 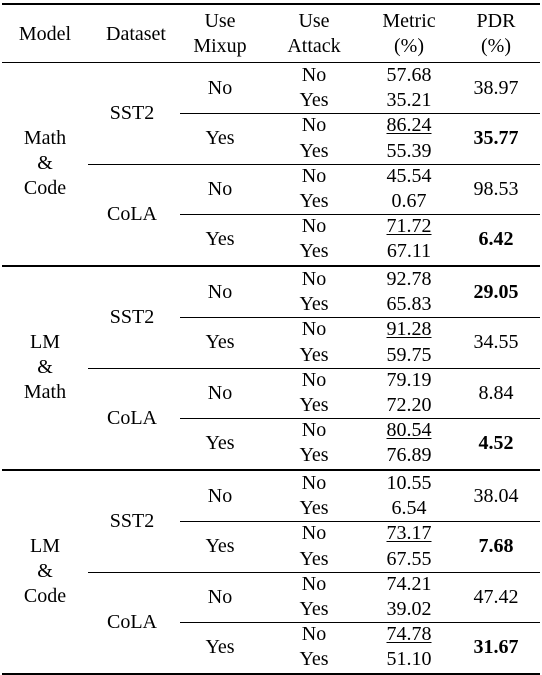 I want to click on header-pdr-line1: PDR, so click(x=496, y=21).